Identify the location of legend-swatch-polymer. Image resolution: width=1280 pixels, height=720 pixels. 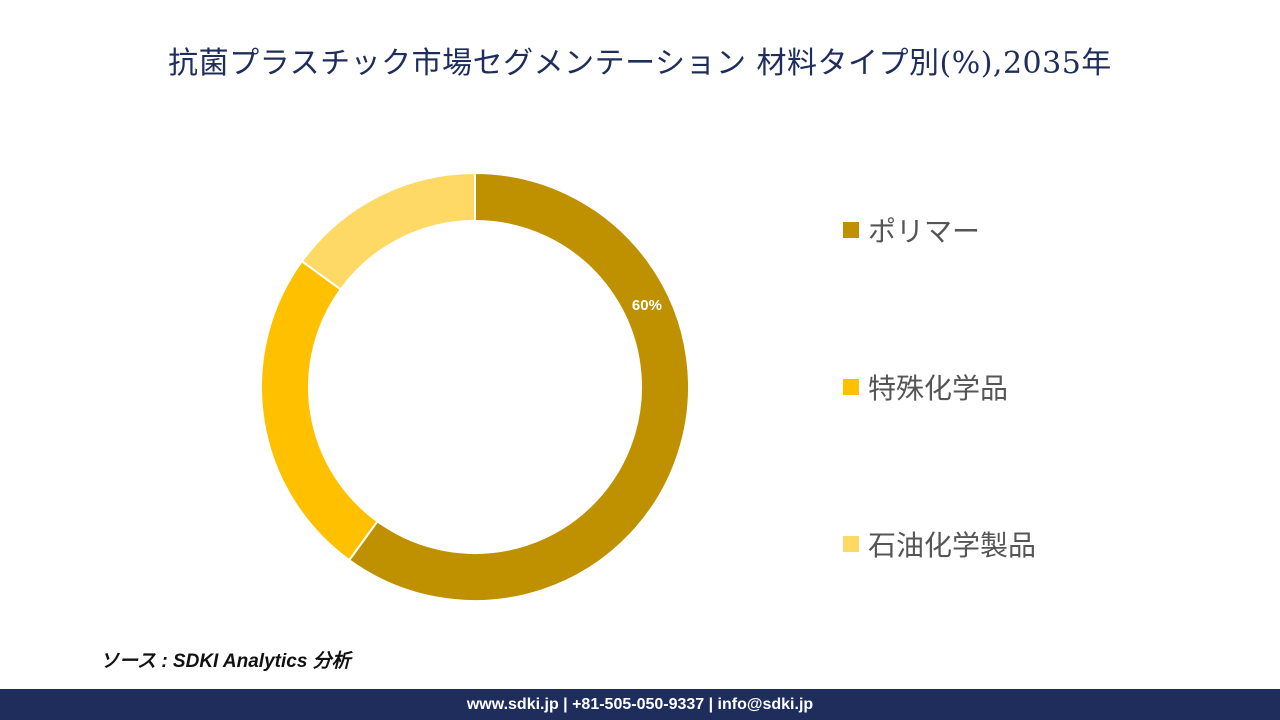
(851, 230).